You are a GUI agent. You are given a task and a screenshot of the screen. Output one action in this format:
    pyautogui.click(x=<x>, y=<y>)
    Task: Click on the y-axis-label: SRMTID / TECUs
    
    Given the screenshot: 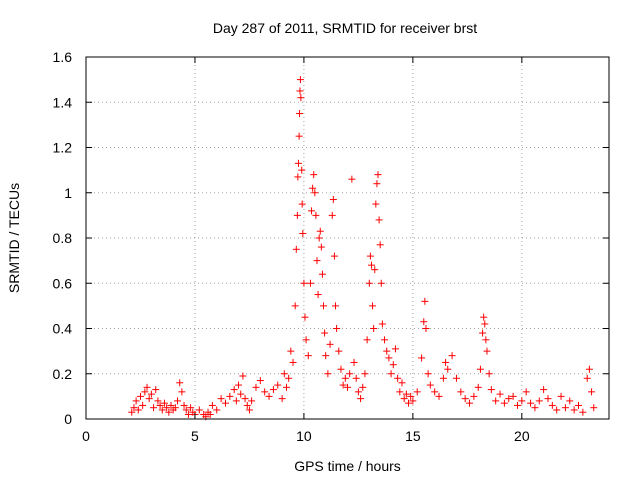 What is the action you would take?
    pyautogui.click(x=14, y=238)
    